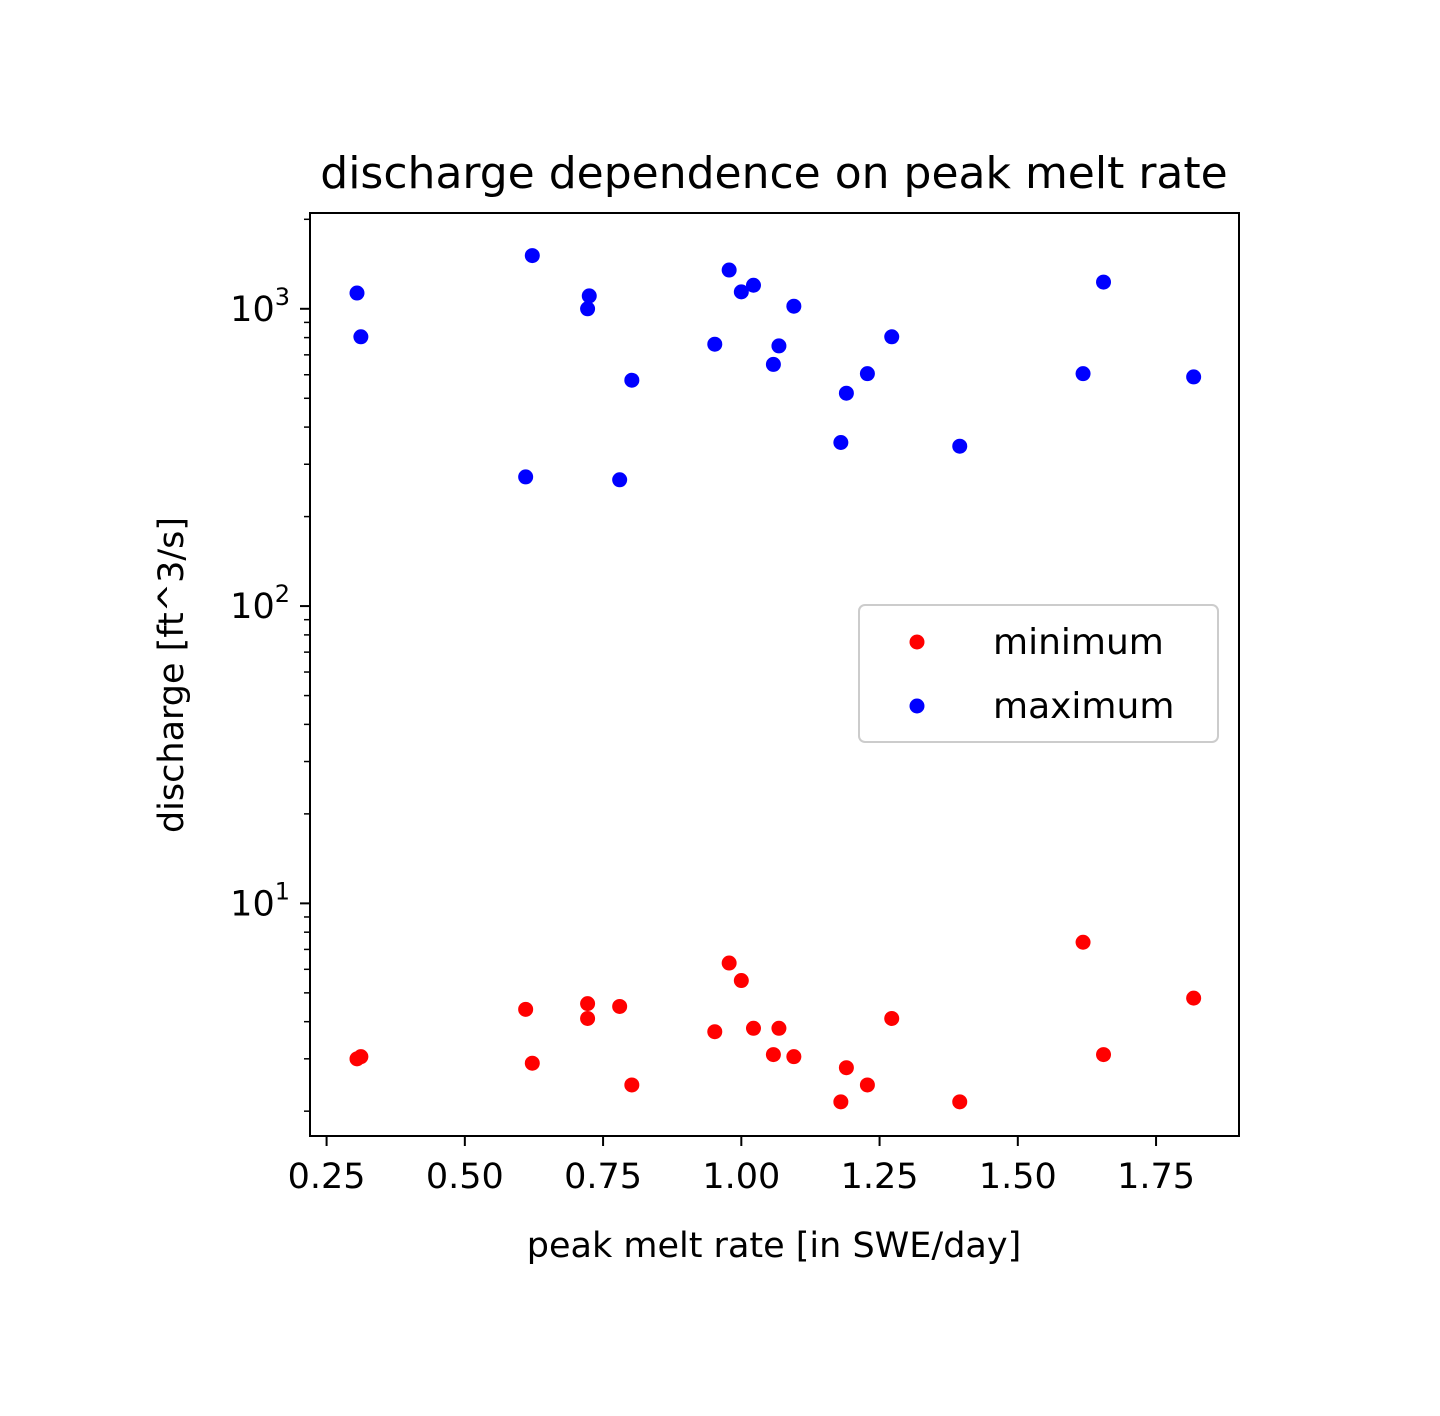  I want to click on y-tick-label: 10², so click(260, 603).